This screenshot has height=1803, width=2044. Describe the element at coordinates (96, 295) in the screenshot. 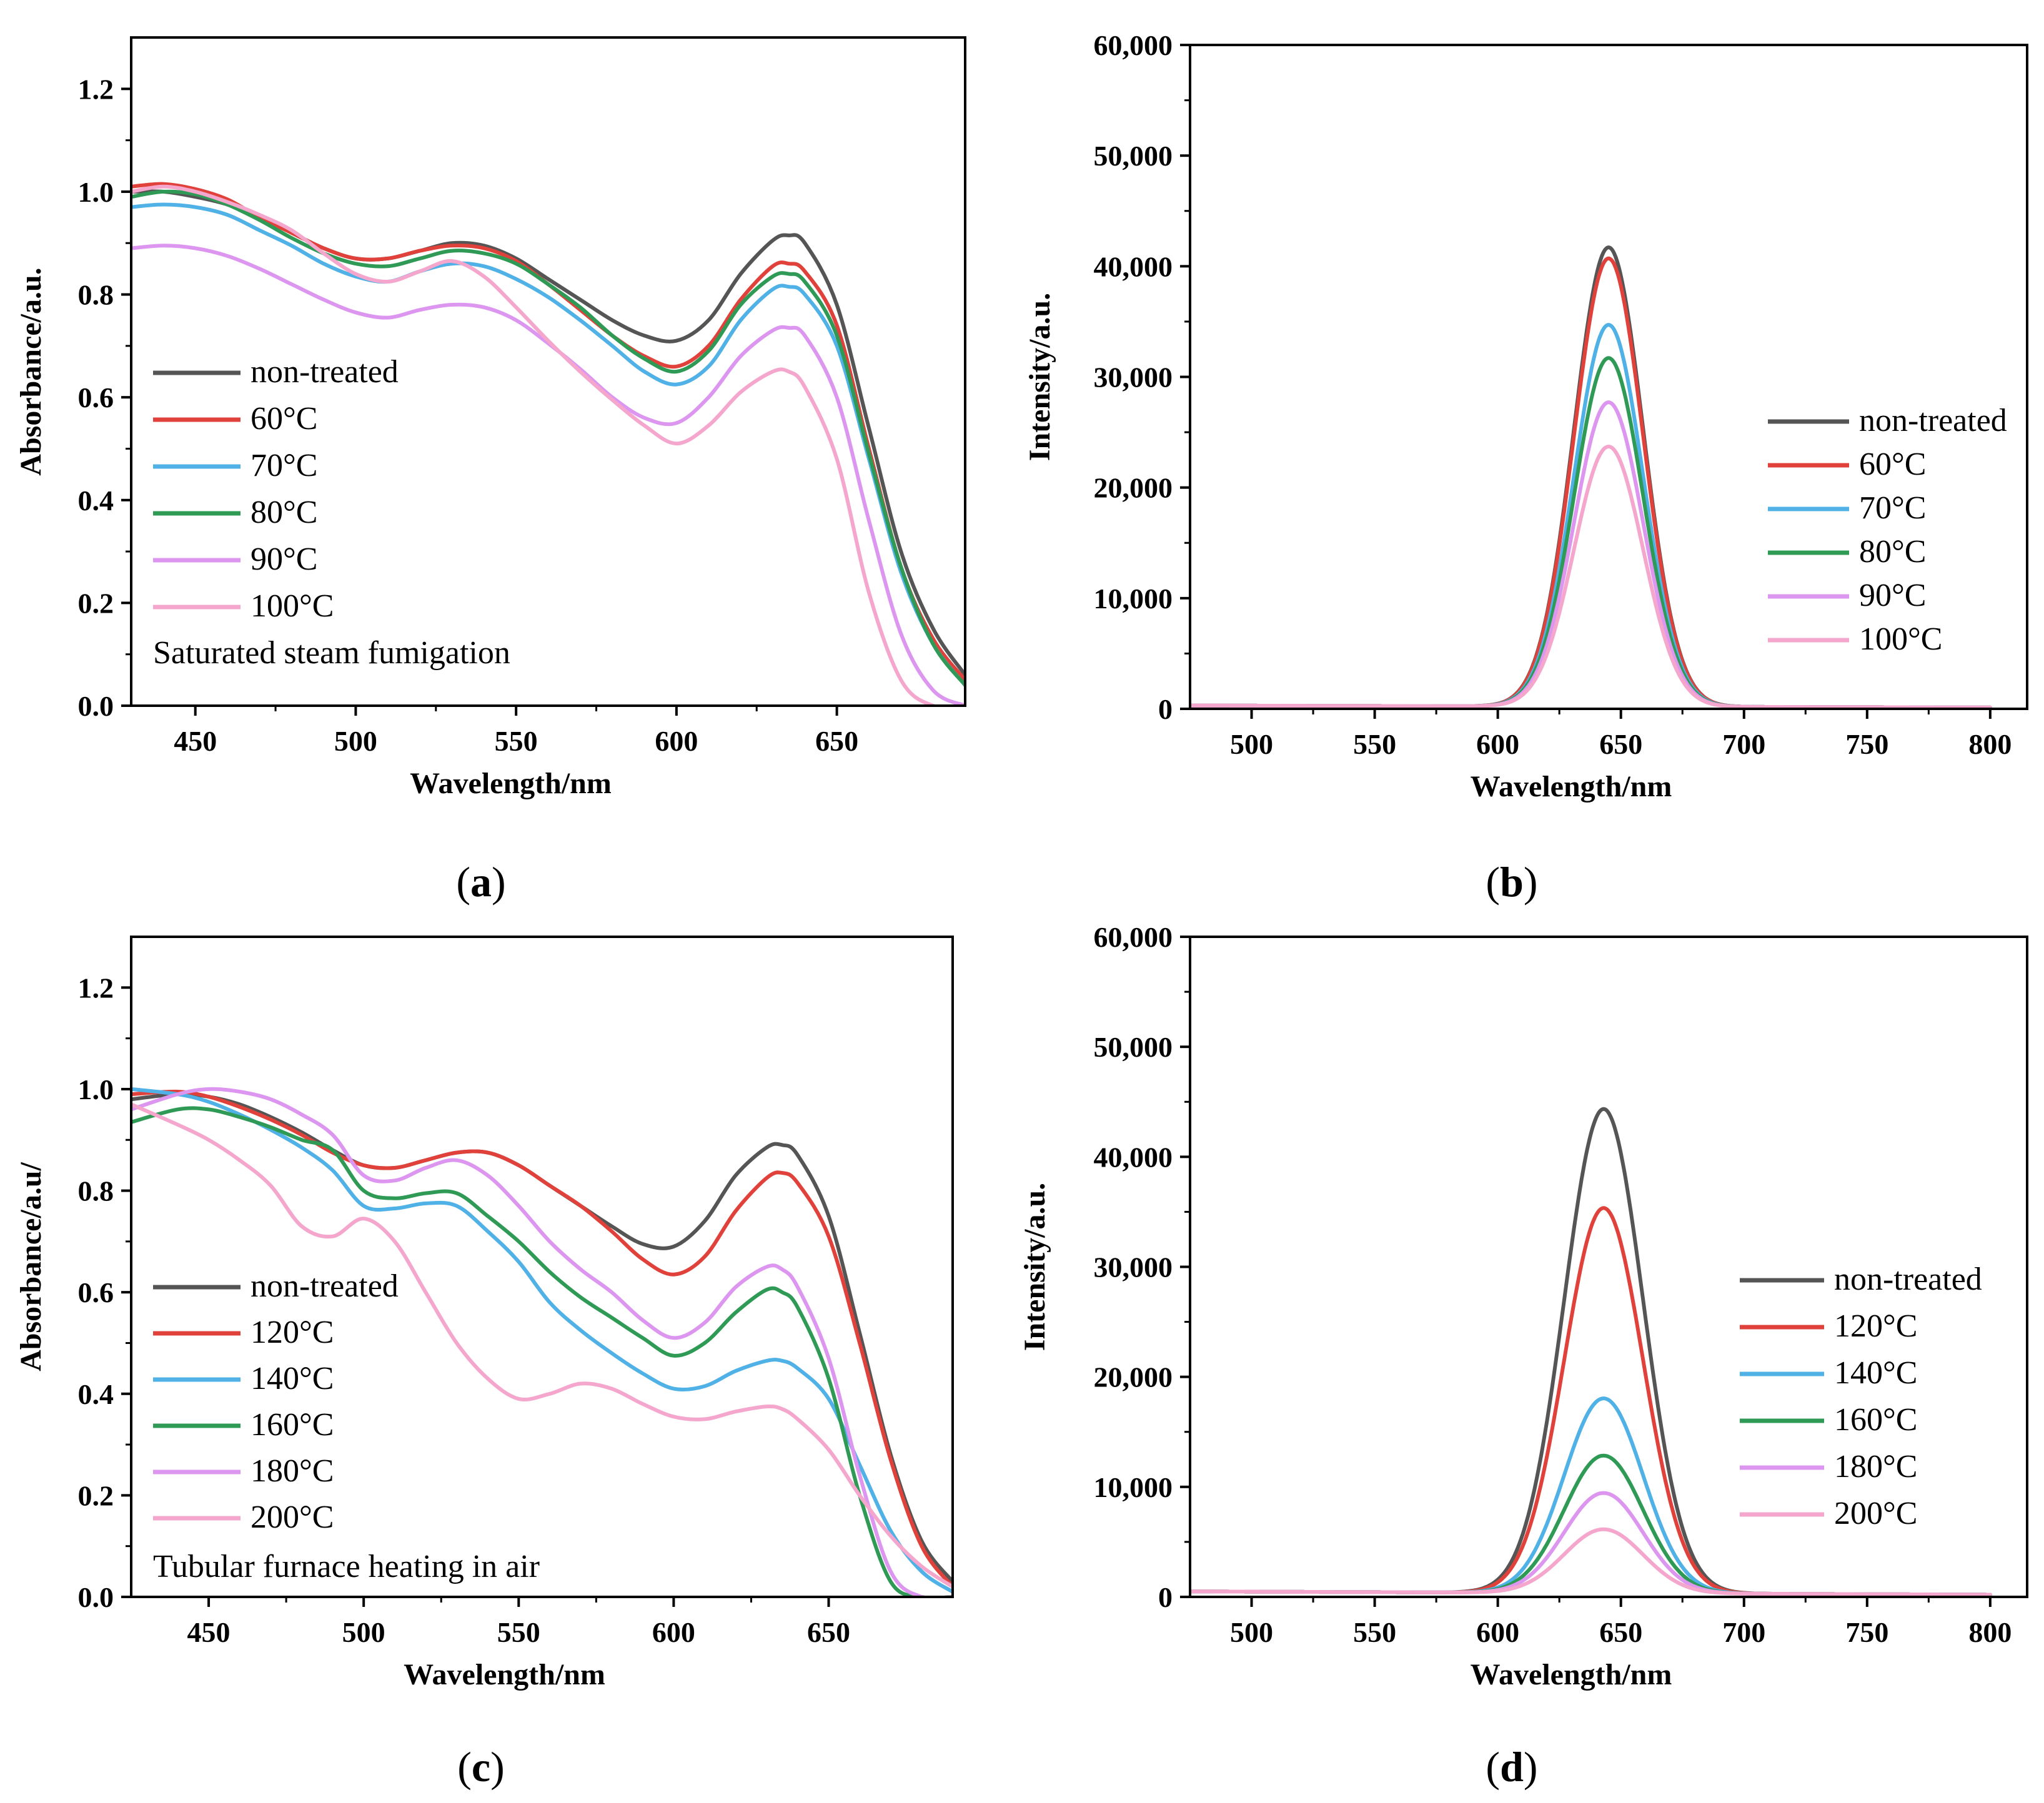

I see `y-tick-label: 0.8` at that location.